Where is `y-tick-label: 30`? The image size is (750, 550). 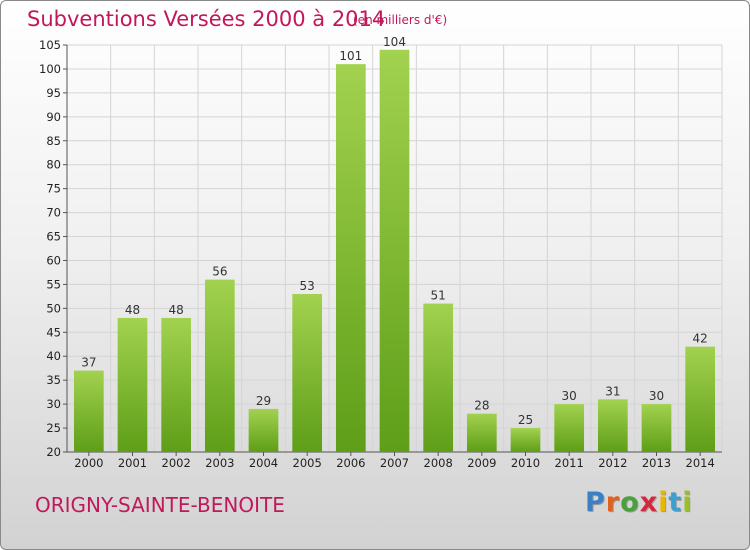
y-tick-label: 30 is located at coordinates (53, 404).